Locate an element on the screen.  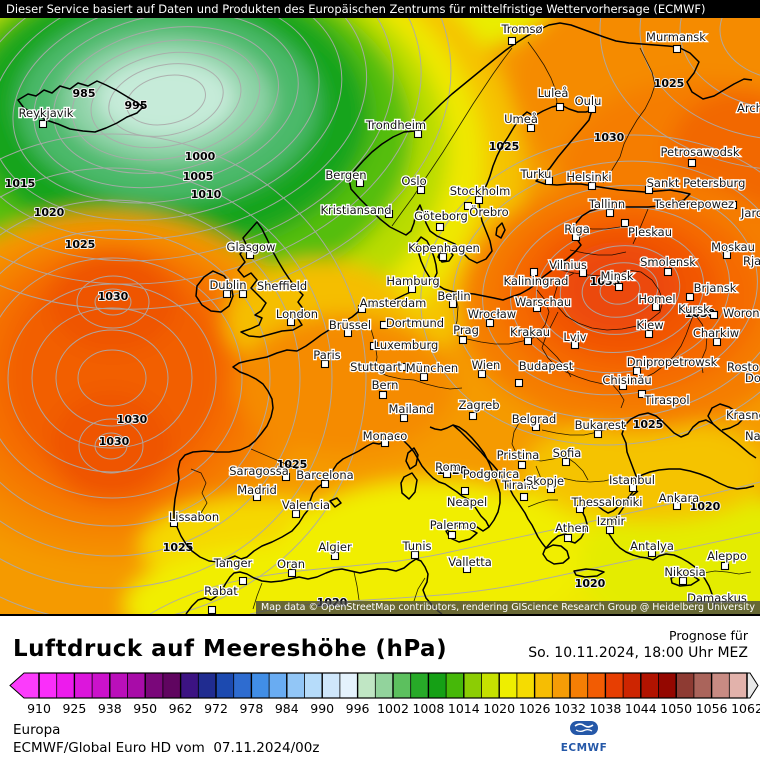
city-label: Neapel is located at coordinates (467, 502).